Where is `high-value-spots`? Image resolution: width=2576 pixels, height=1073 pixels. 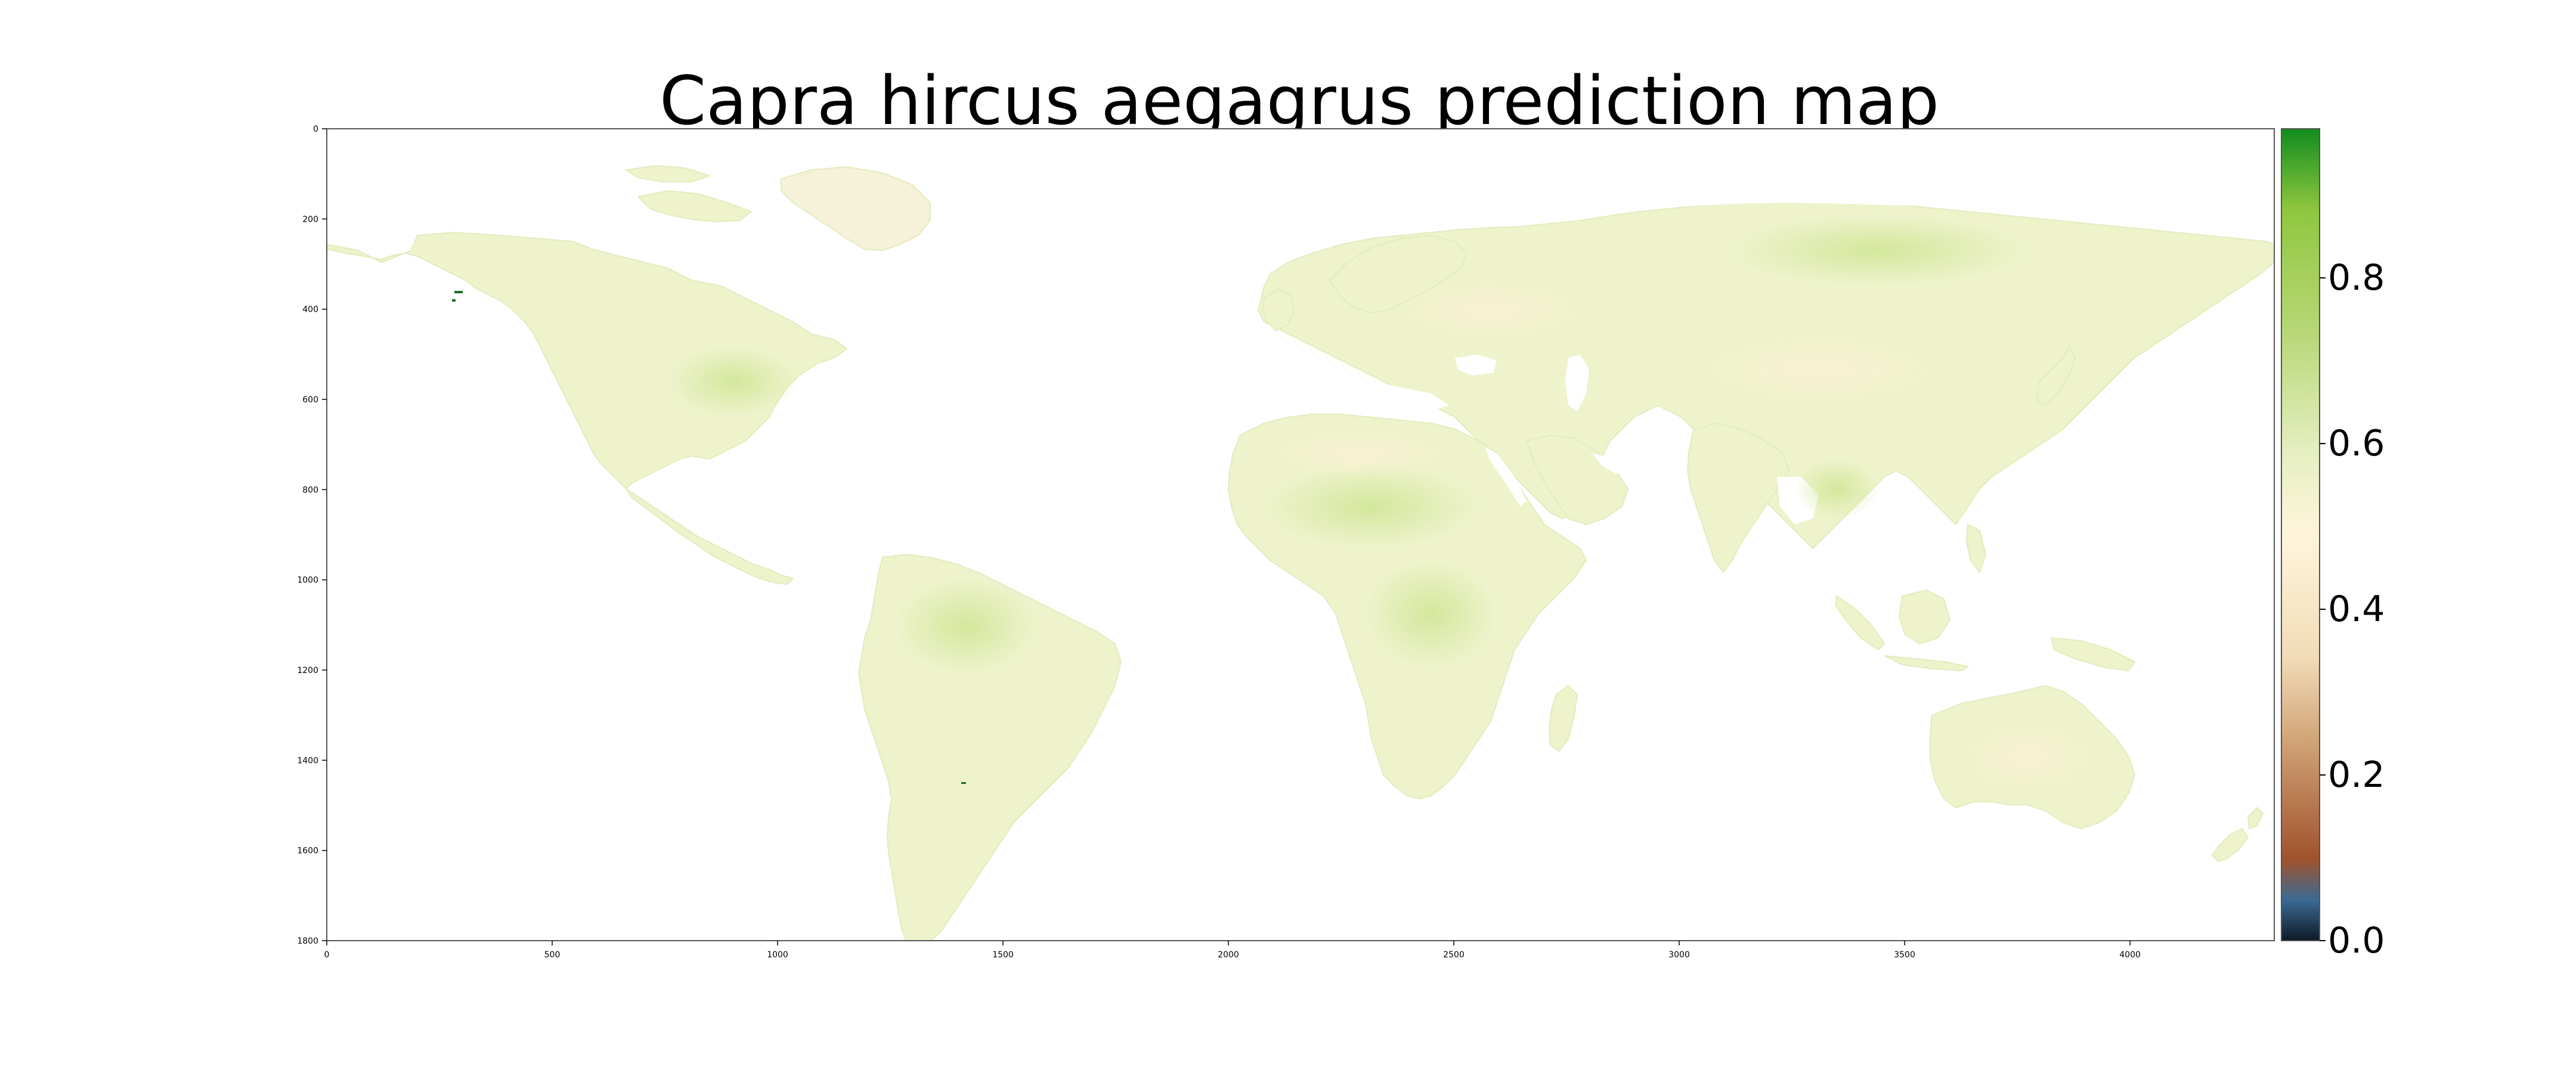
high-value-spots is located at coordinates (709, 537).